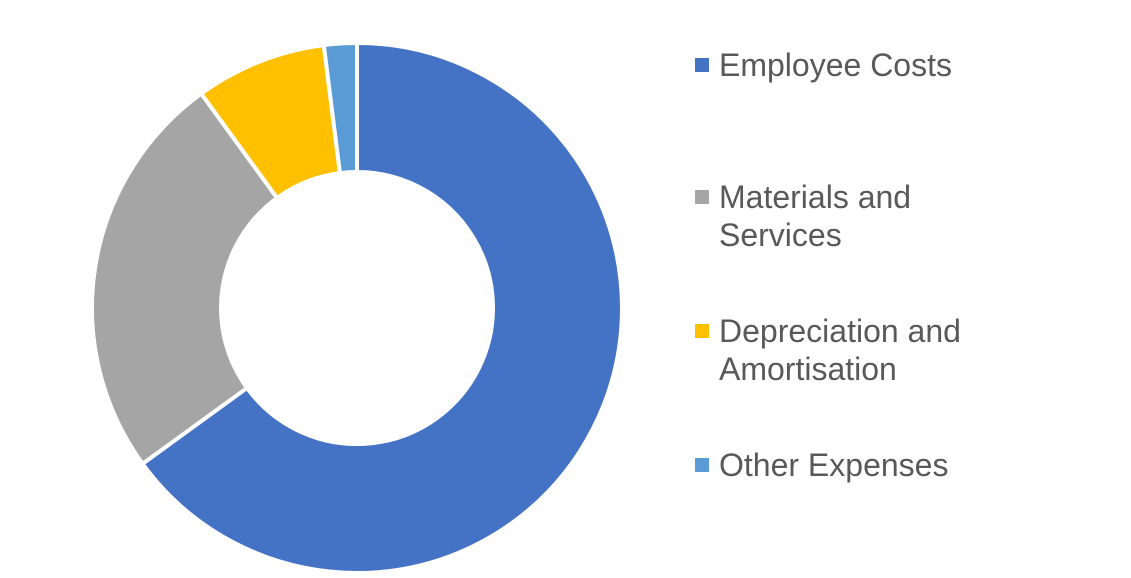 The width and height of the screenshot is (1131, 578). Describe the element at coordinates (815, 216) in the screenshot. I see `legend-label: Materials and Services` at that location.